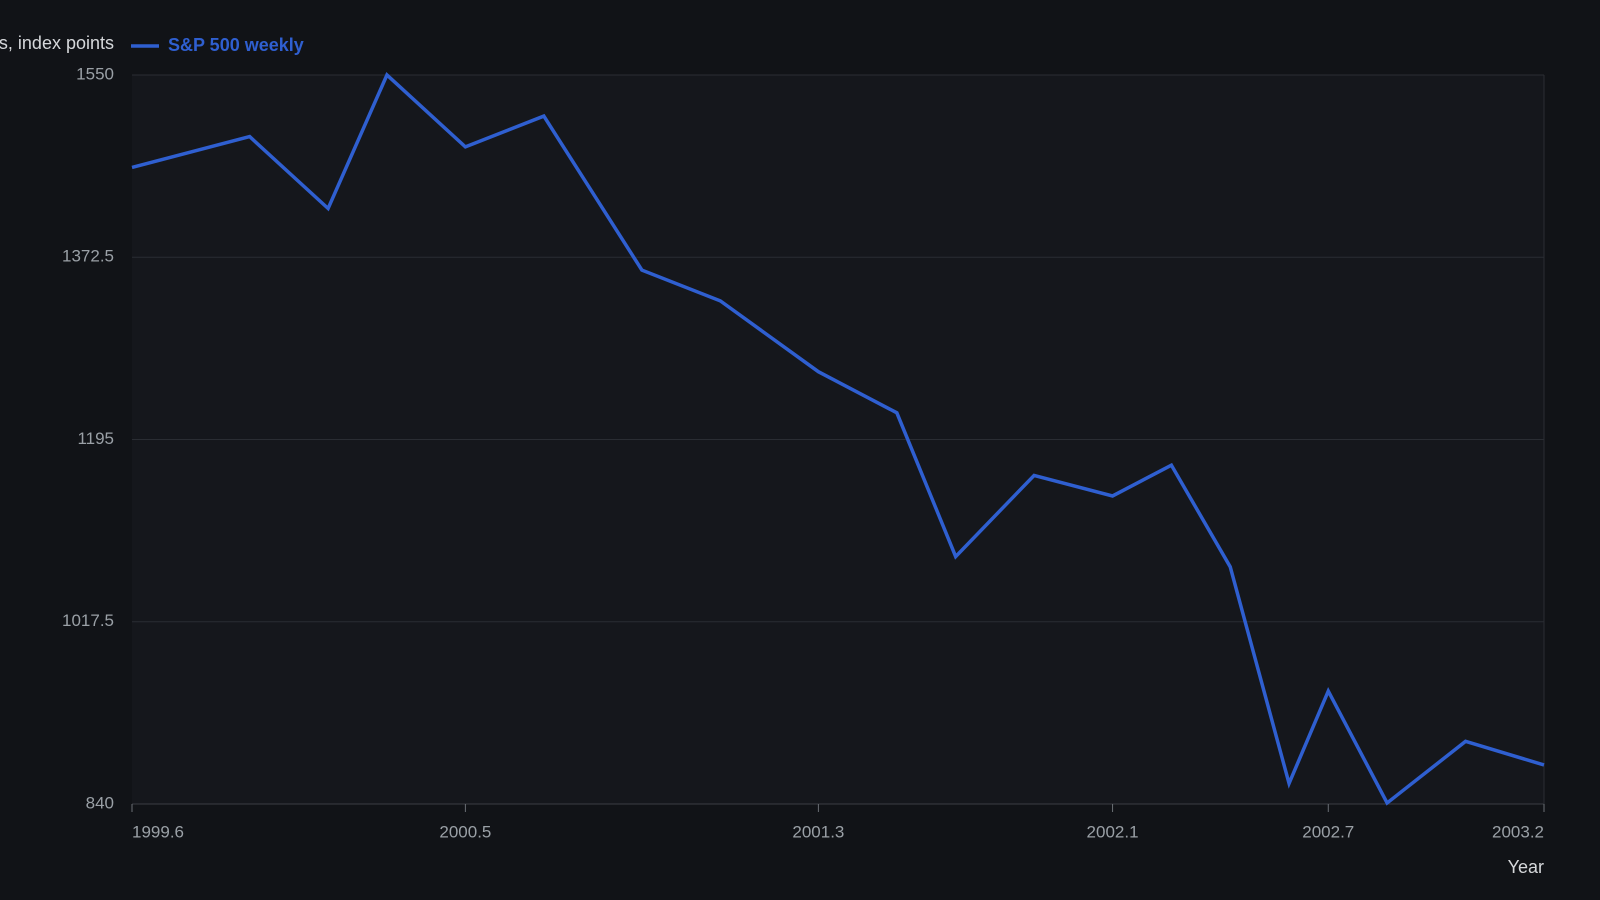  Describe the element at coordinates (100, 802) in the screenshot. I see `y-tick-label: 840` at that location.